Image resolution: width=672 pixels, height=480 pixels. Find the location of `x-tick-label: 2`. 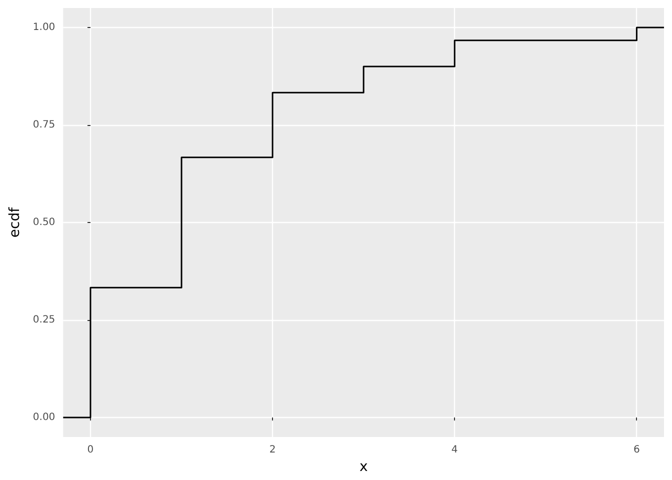

x-tick-label: 2 is located at coordinates (272, 450).